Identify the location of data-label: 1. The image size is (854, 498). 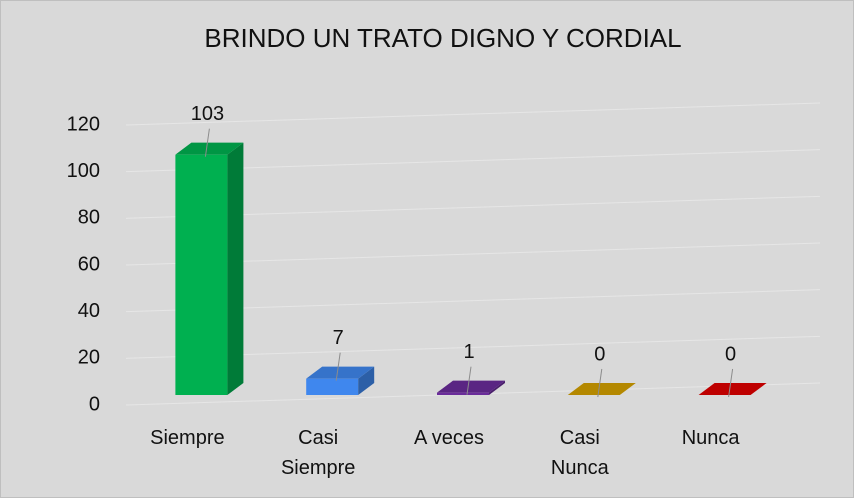
(468, 352).